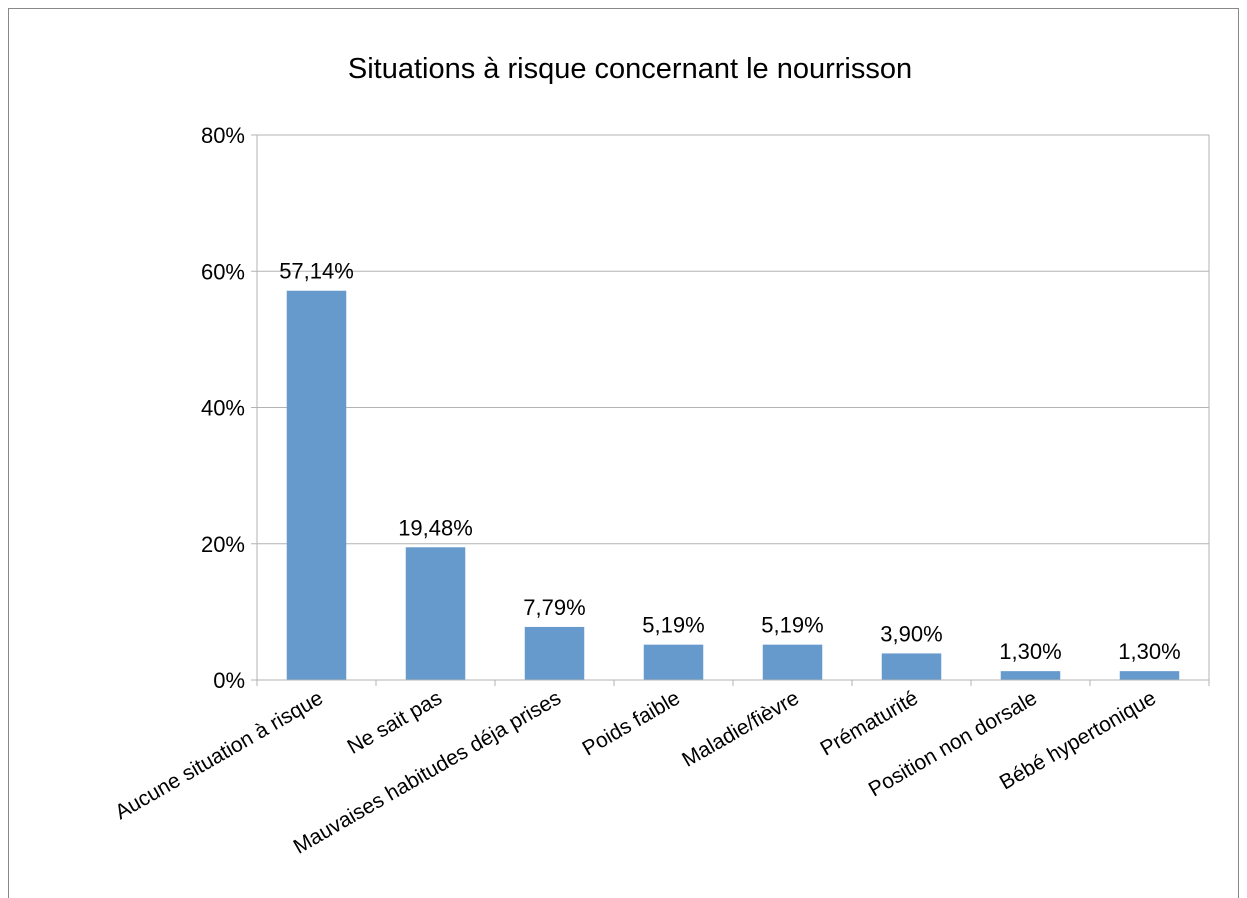 The width and height of the screenshot is (1247, 898). Describe the element at coordinates (219, 755) in the screenshot. I see `x-category-label: Aucune situation à risque` at that location.